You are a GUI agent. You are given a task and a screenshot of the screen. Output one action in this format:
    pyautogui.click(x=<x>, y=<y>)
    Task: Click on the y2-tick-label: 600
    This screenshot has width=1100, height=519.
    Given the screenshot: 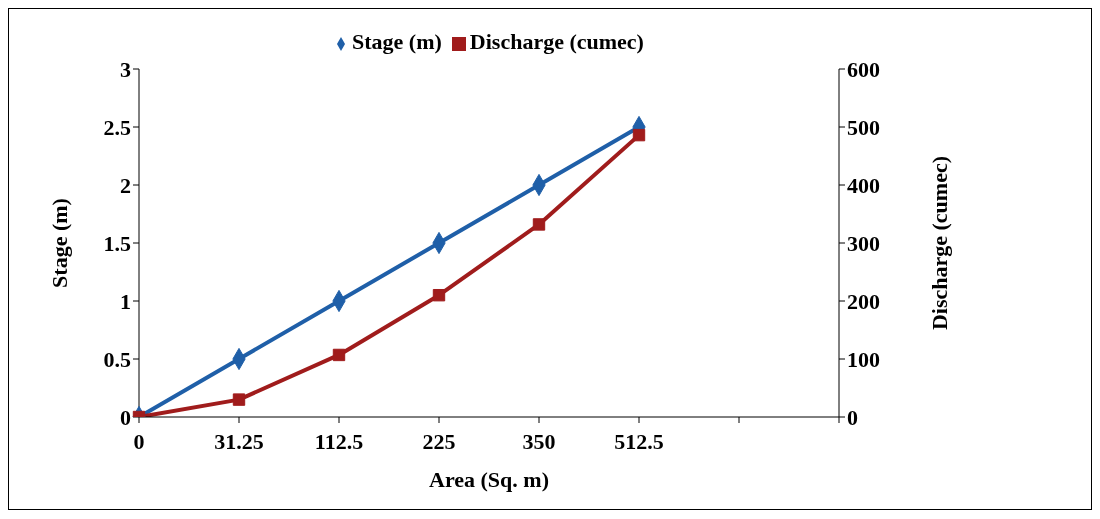 What is the action you would take?
    pyautogui.click(x=863, y=69)
    